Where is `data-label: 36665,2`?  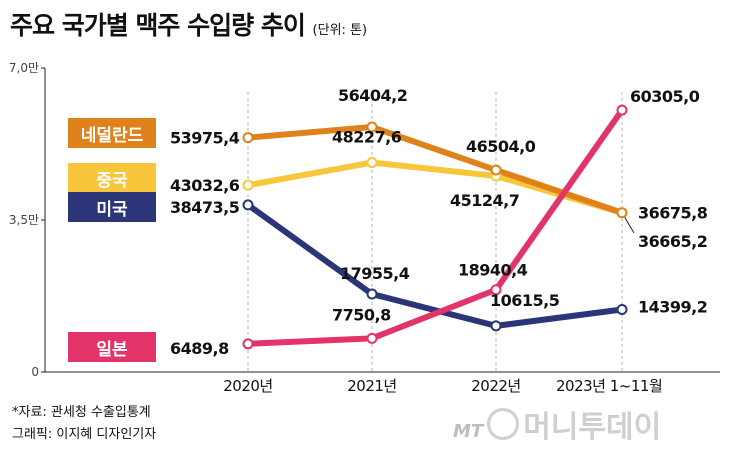
data-label: 36665,2 is located at coordinates (672, 241).